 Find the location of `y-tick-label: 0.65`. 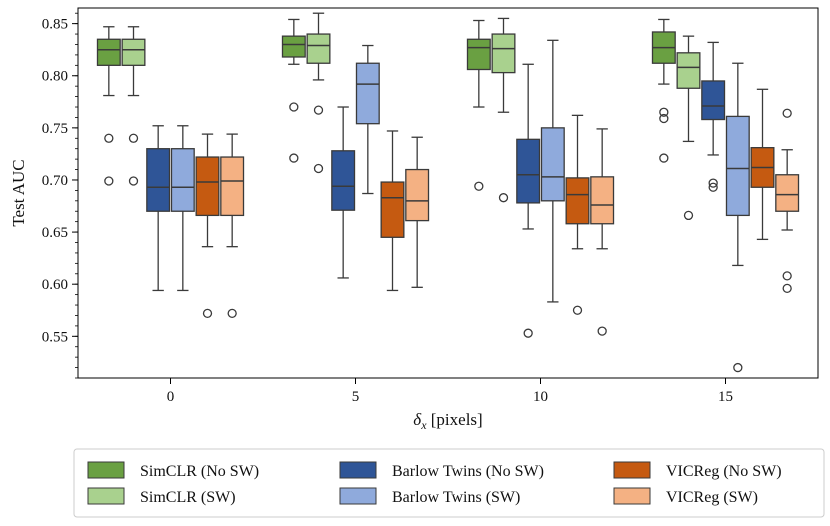

y-tick-label: 0.65 is located at coordinates (55, 233).